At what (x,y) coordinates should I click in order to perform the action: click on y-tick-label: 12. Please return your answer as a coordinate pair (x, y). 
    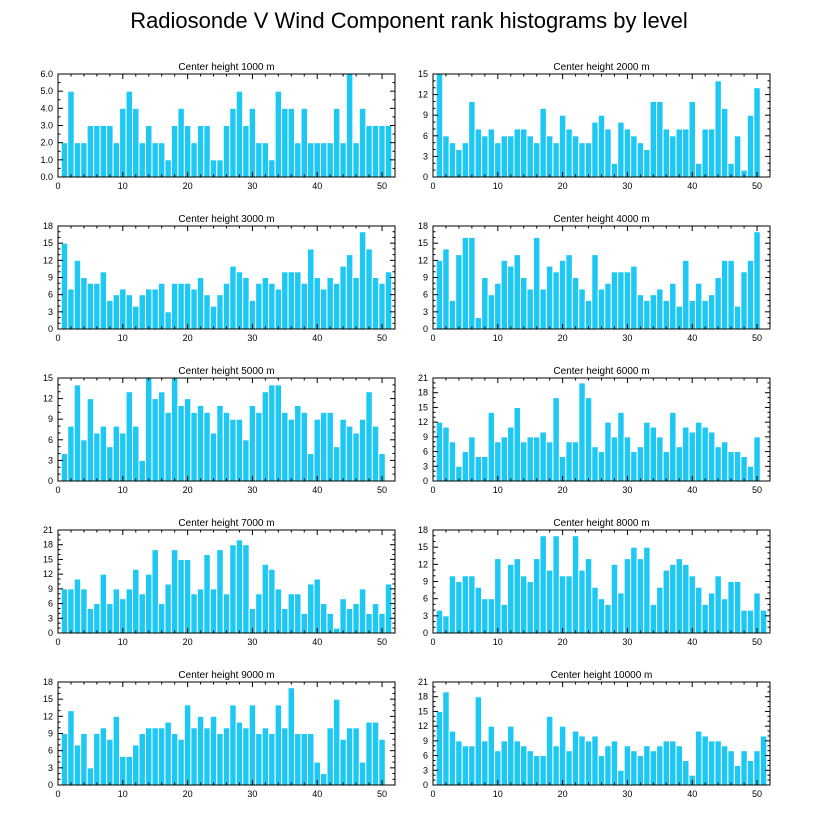
    Looking at the image, I should click on (423, 260).